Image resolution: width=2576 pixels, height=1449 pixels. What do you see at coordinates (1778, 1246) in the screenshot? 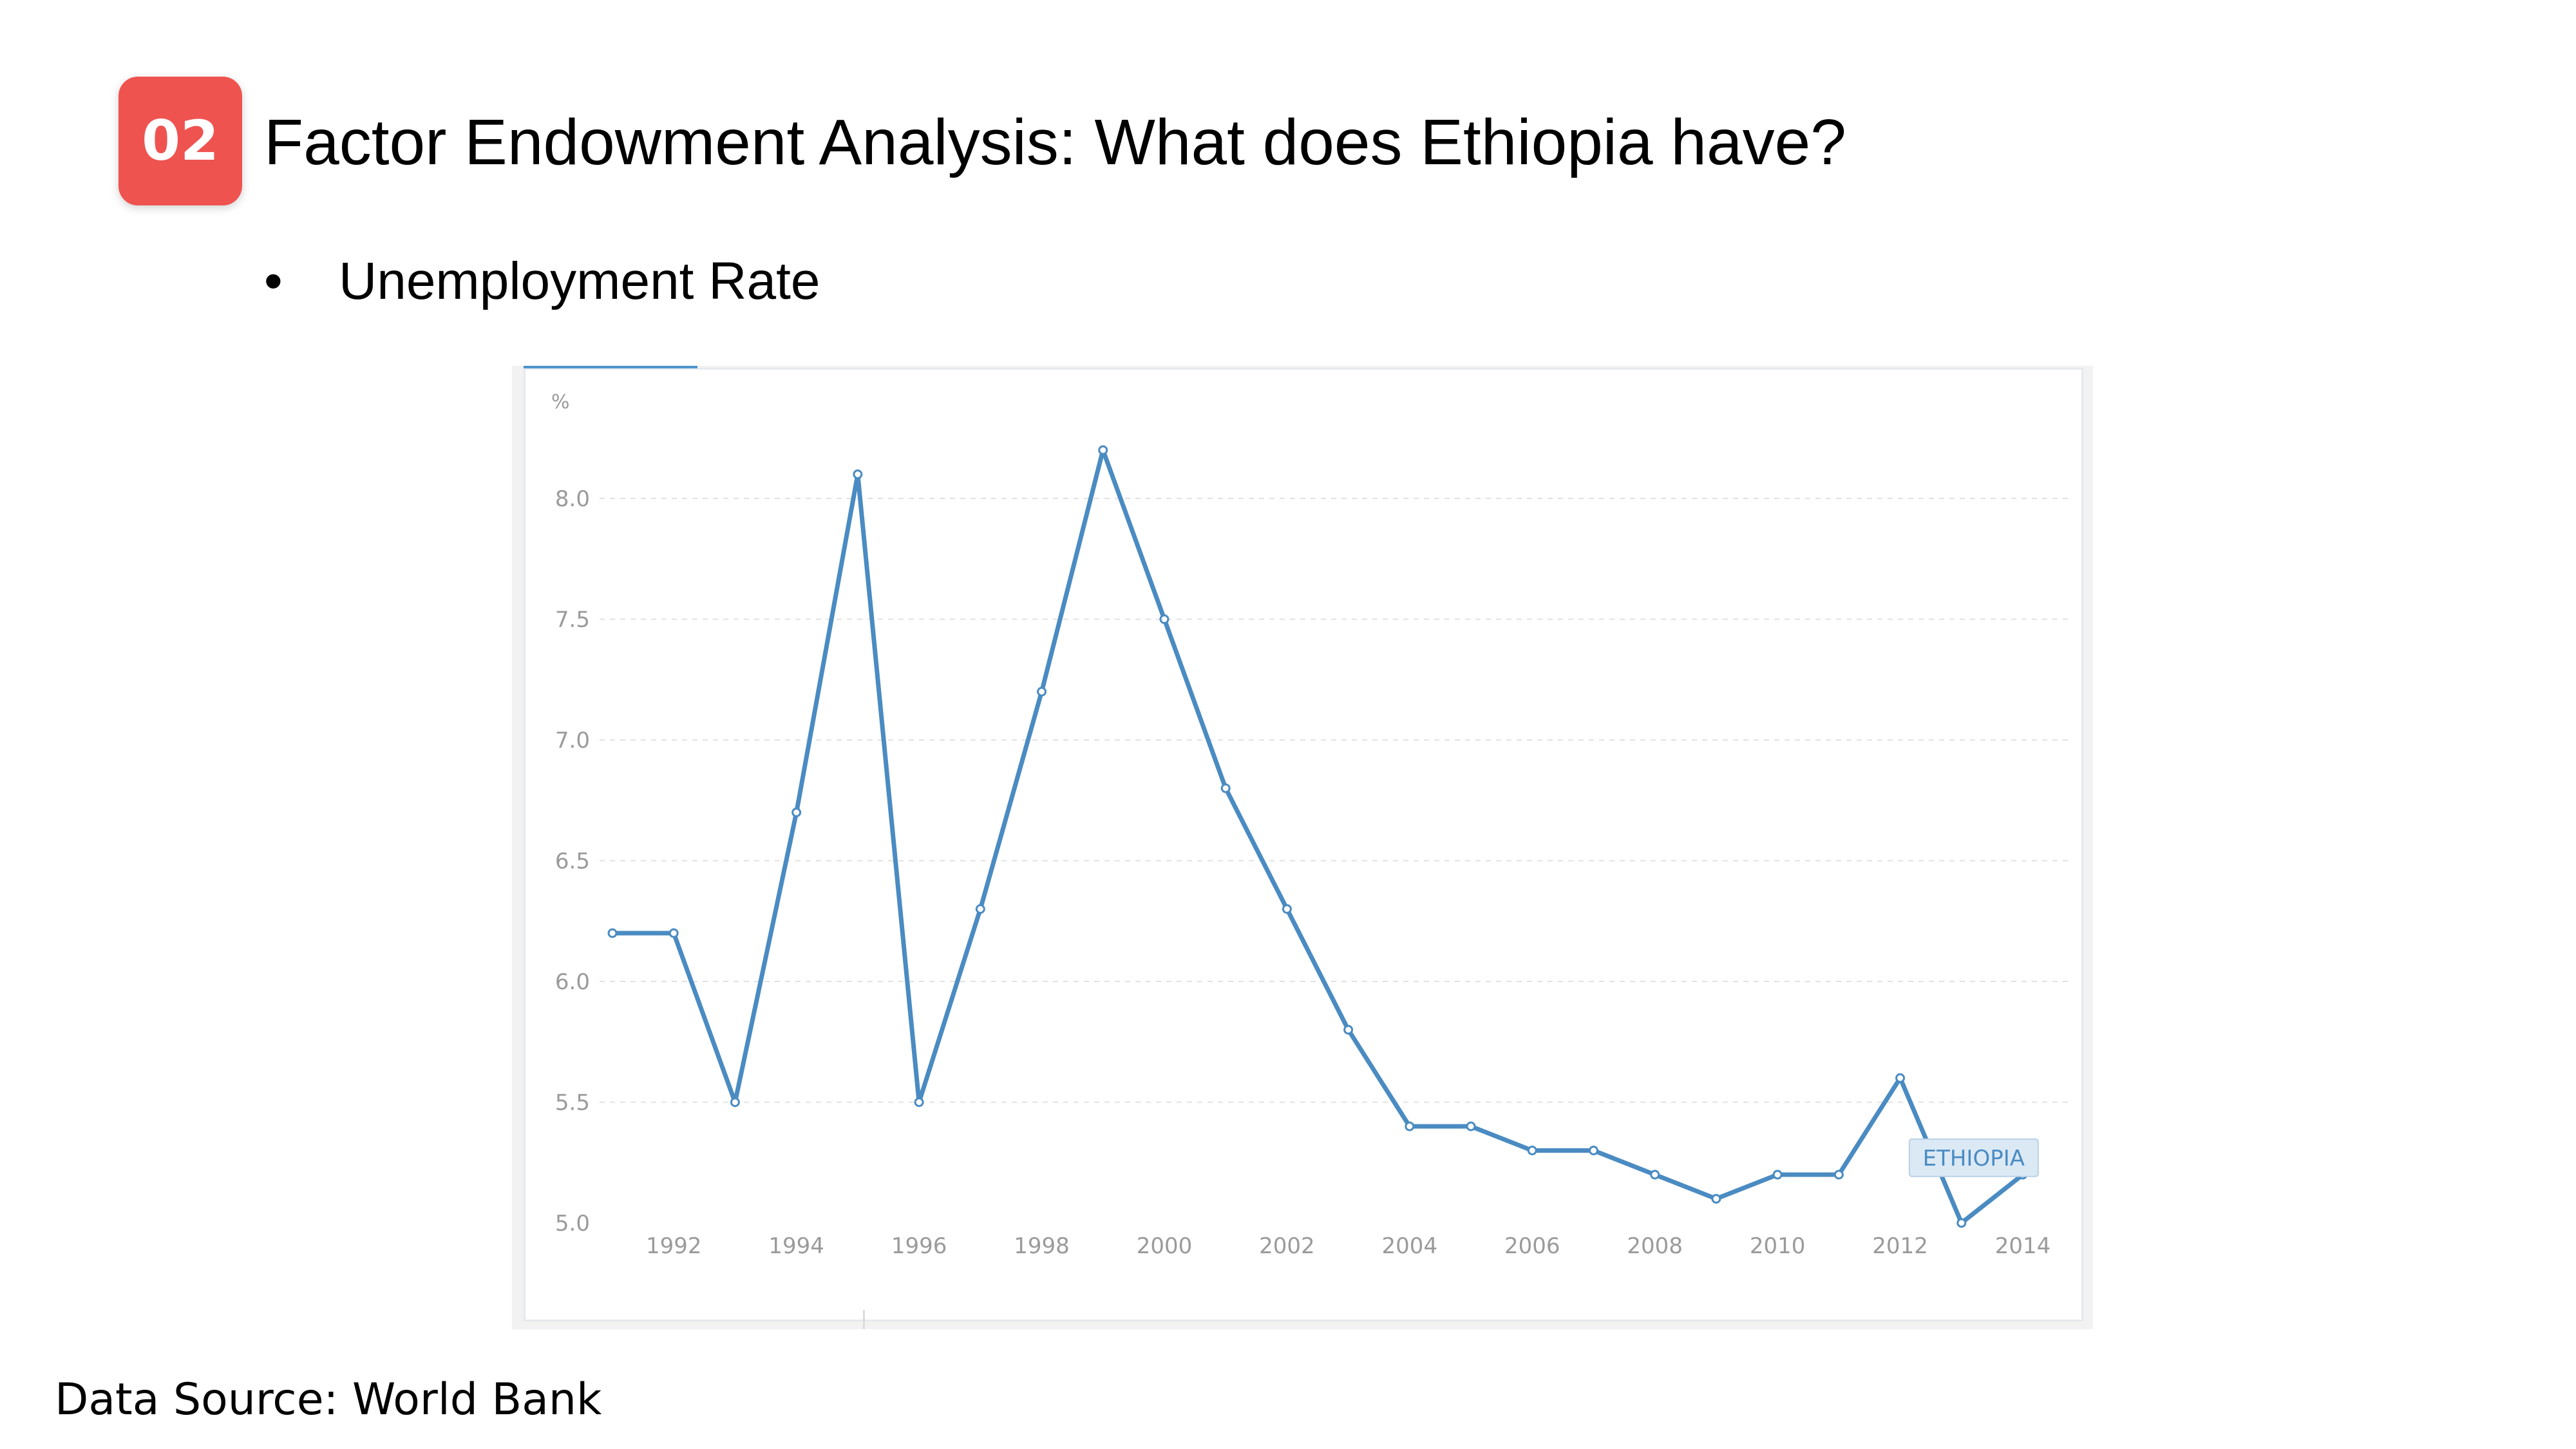
I see `x-tick-label: 2010` at bounding box center [1778, 1246].